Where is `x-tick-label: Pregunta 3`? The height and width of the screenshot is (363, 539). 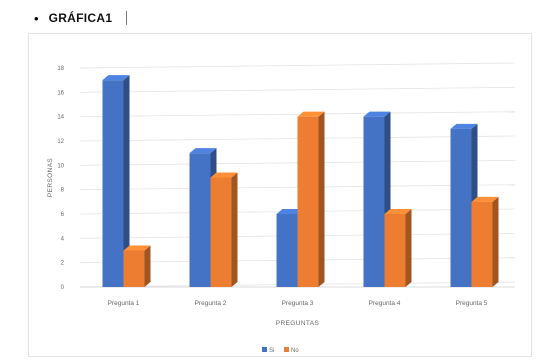
x-tick-label: Pregunta 3 is located at coordinates (298, 303).